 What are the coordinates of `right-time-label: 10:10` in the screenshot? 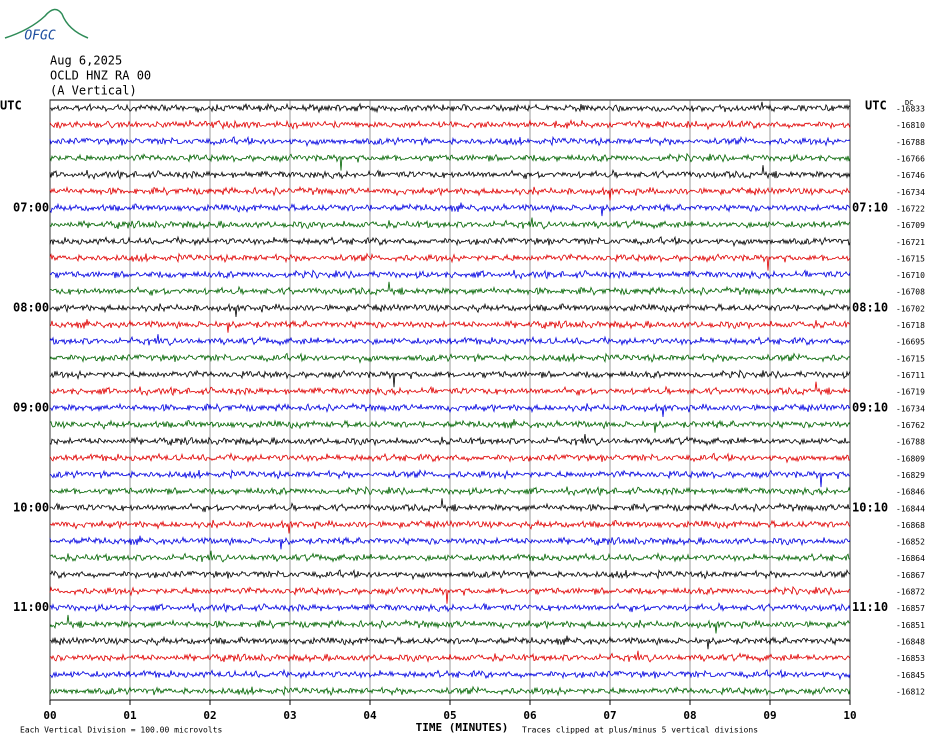 It's located at (870, 507).